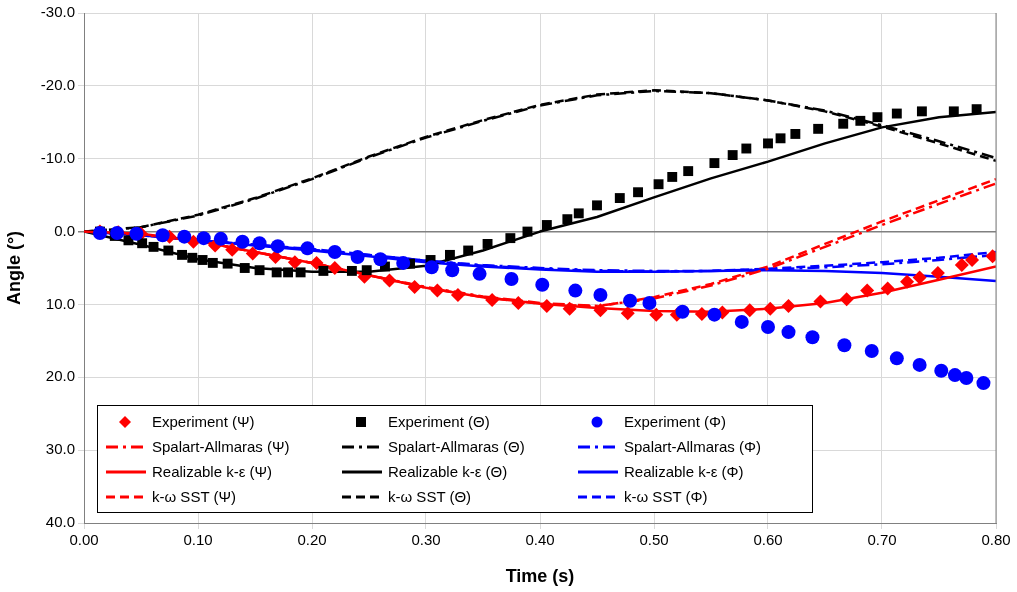  What do you see at coordinates (540, 576) in the screenshot?
I see `x-axis-title: Time (s)` at bounding box center [540, 576].